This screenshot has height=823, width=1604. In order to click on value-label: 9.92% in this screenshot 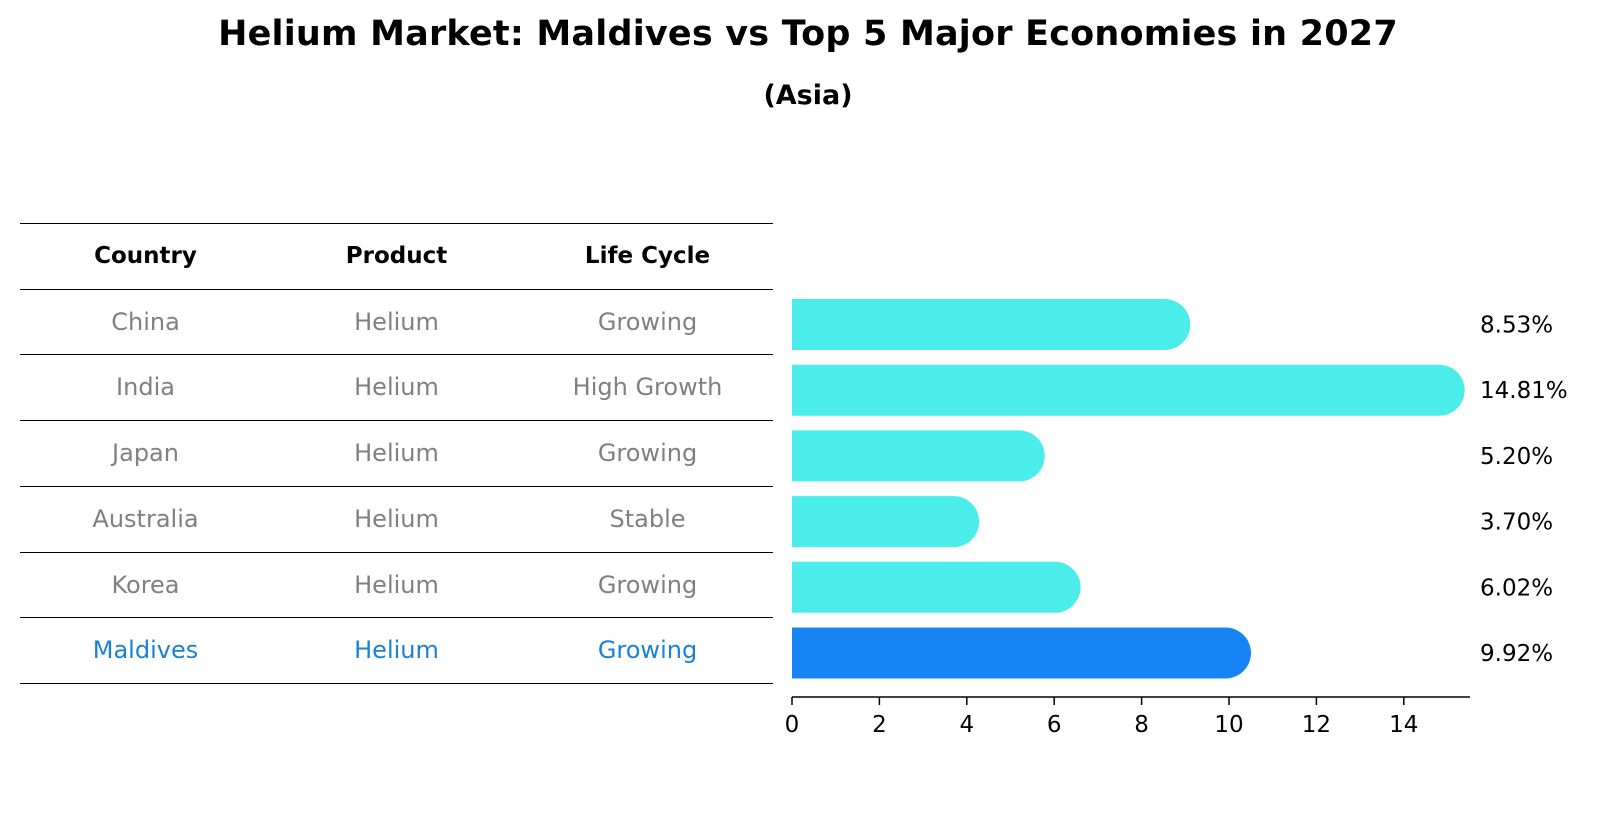, I will do `click(1516, 654)`.